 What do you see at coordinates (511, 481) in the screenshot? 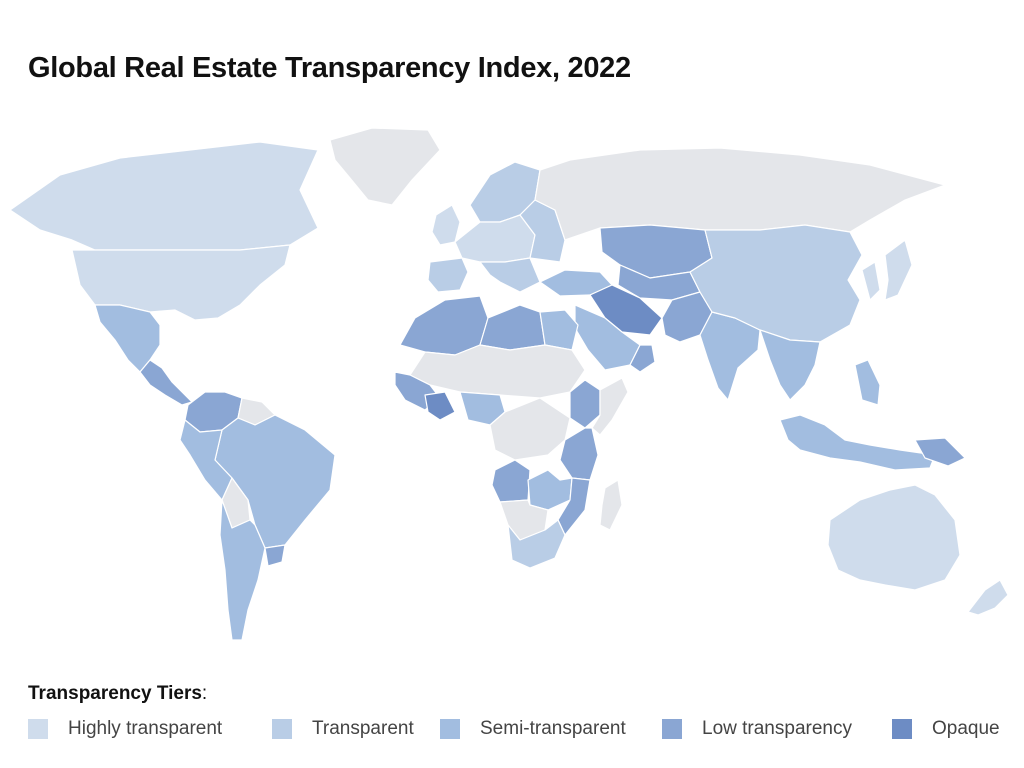
I see `region-angola` at bounding box center [511, 481].